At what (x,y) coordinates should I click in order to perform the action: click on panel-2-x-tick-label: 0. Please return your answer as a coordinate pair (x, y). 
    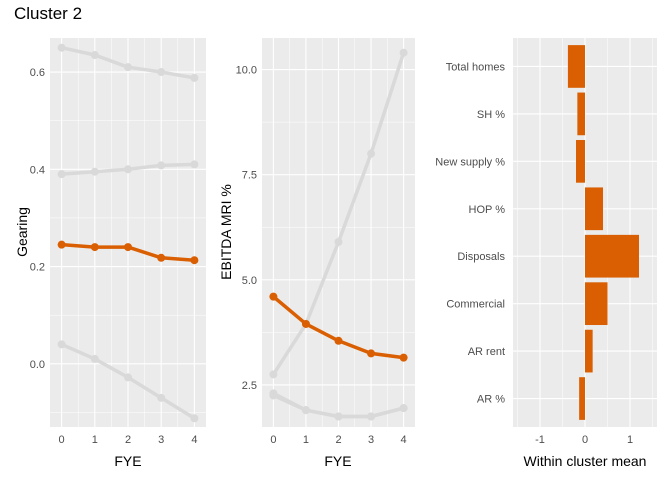
    Looking at the image, I should click on (273, 440).